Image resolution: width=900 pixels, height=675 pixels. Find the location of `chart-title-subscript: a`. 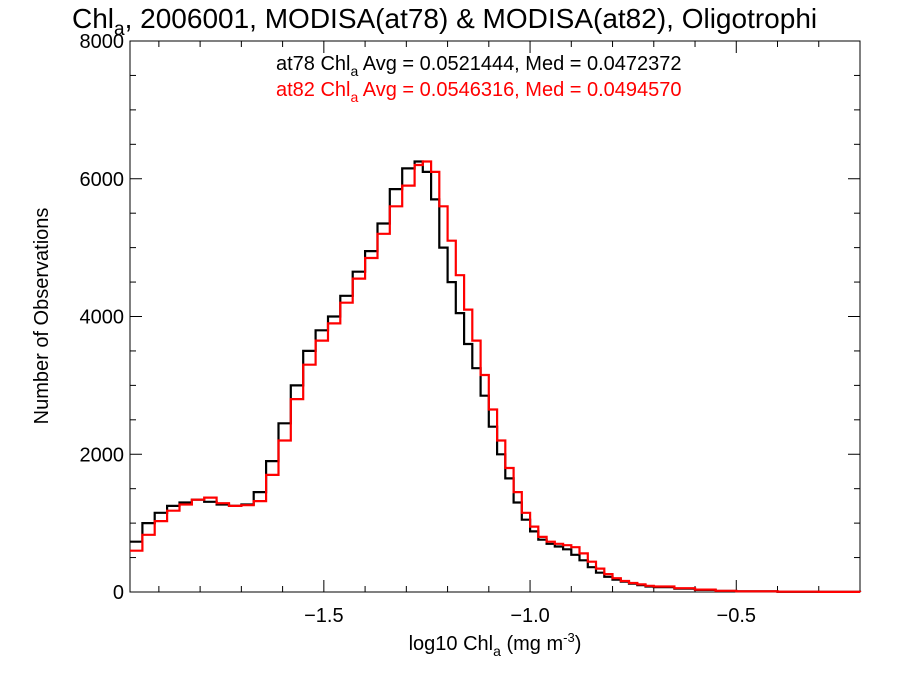

chart-title-subscript: a is located at coordinates (119, 29).